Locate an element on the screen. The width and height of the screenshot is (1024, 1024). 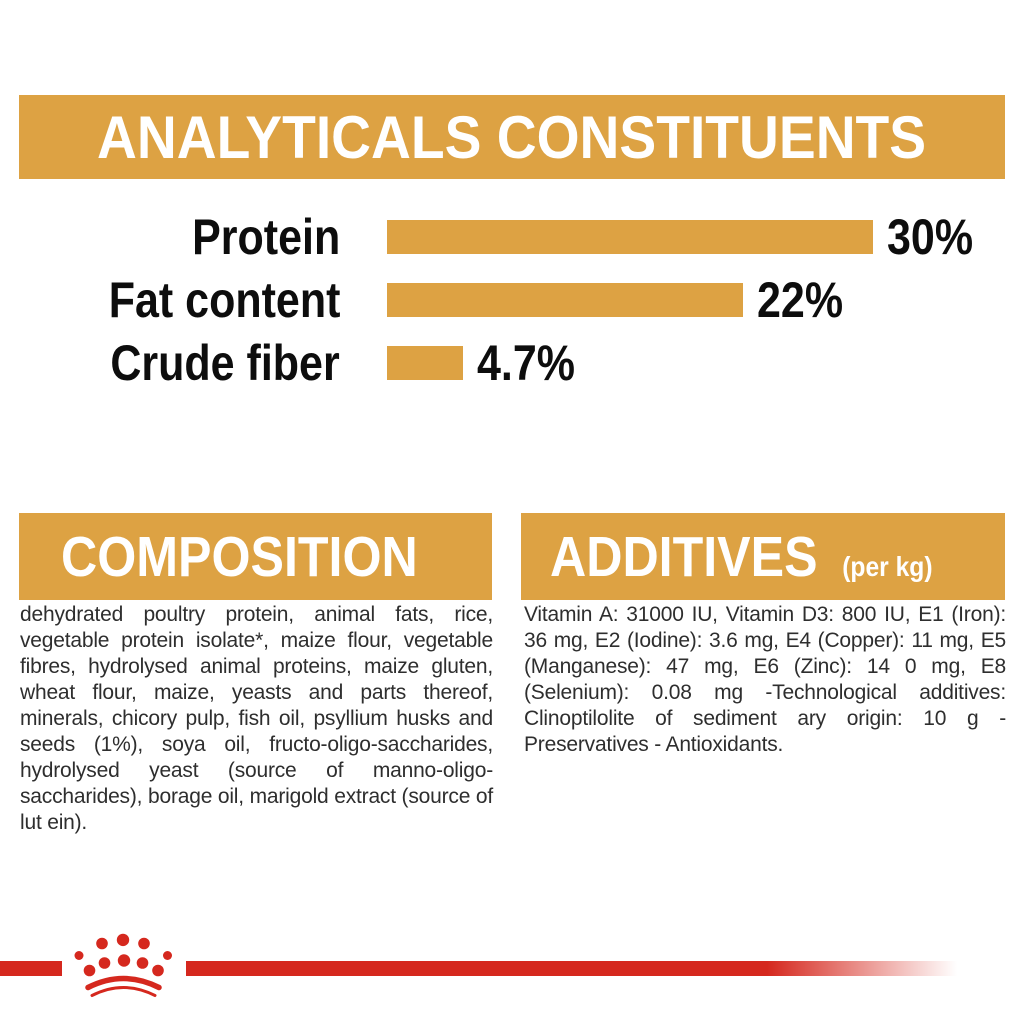
chart-value-text: 30% is located at coordinates (930, 237).